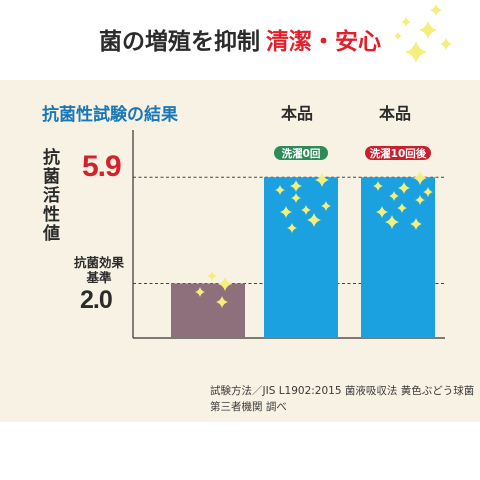 Image resolution: width=480 pixels, height=480 pixels. Describe the element at coordinates (248, 407) in the screenshot. I see `footnote-line-2: 第三者機関 調べ` at that location.